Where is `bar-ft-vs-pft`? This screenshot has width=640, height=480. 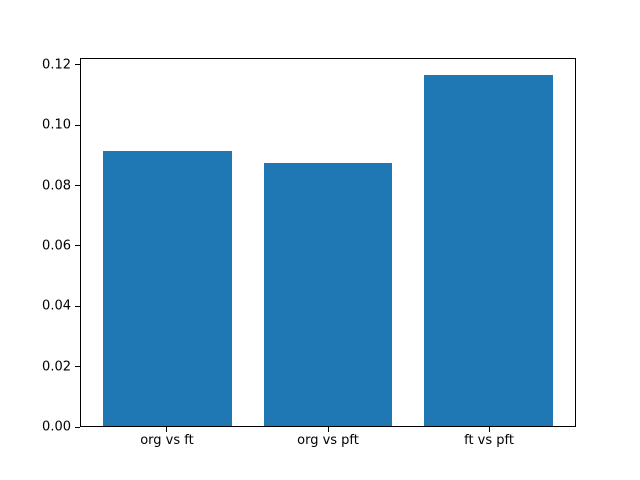 bar-ft-vs-pft is located at coordinates (488, 250).